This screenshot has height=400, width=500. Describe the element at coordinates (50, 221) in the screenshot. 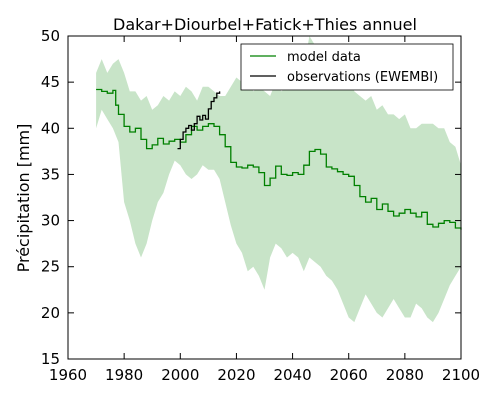

I see `y-tick-label: 30` at that location.